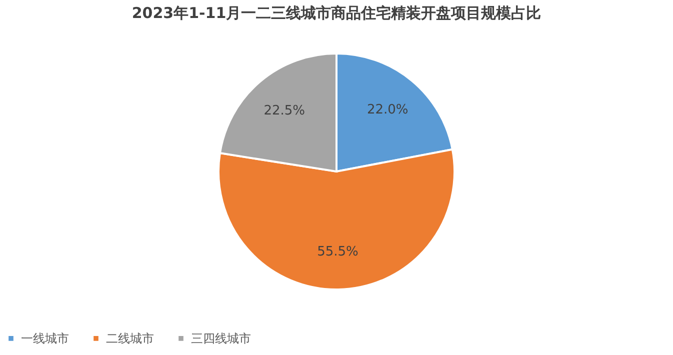  What do you see at coordinates (45, 338) in the screenshot?
I see `legend-label: 一线城市` at bounding box center [45, 338].